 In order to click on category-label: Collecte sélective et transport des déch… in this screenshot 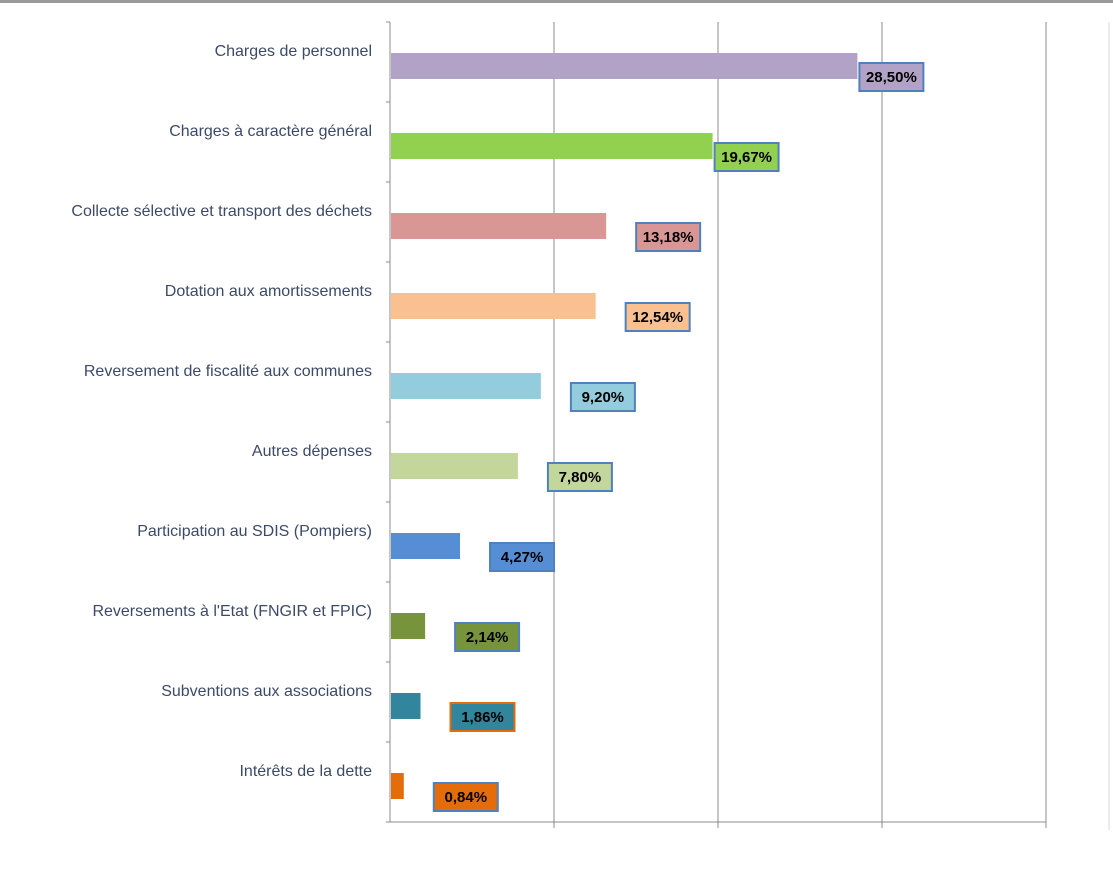, I will do `click(221, 211)`.